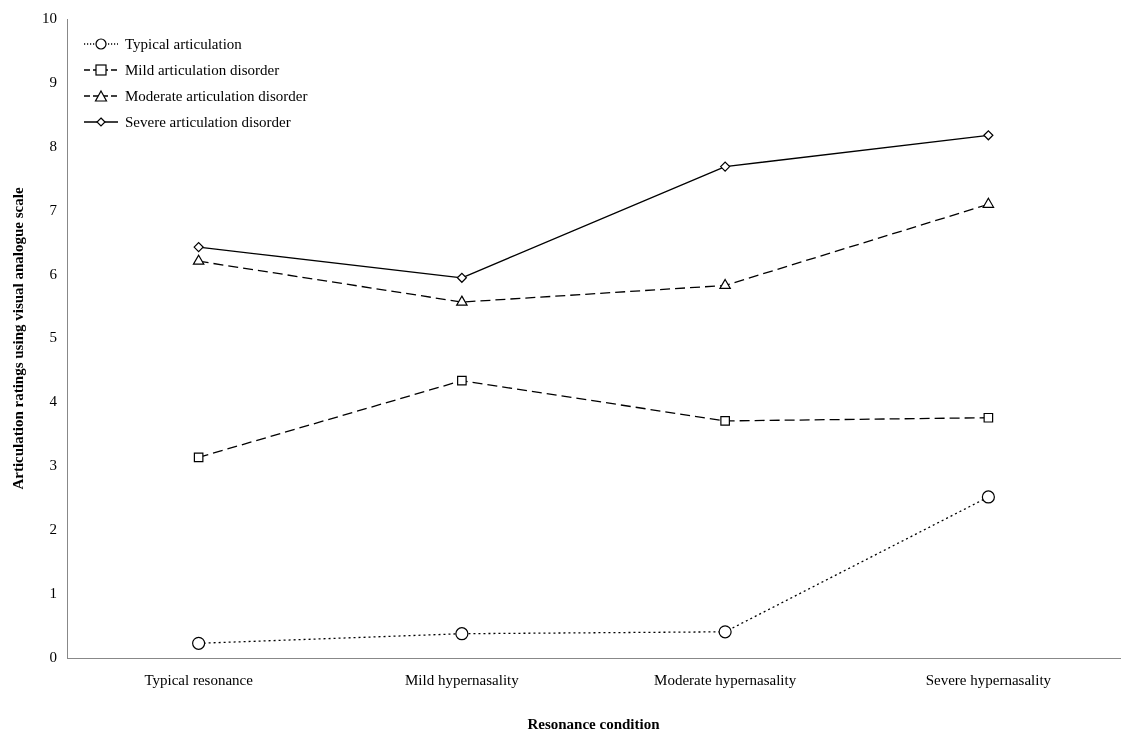 The width and height of the screenshot is (1134, 742). What do you see at coordinates (988, 679) in the screenshot?
I see `x-tick-label: Severe hypernasality` at bounding box center [988, 679].